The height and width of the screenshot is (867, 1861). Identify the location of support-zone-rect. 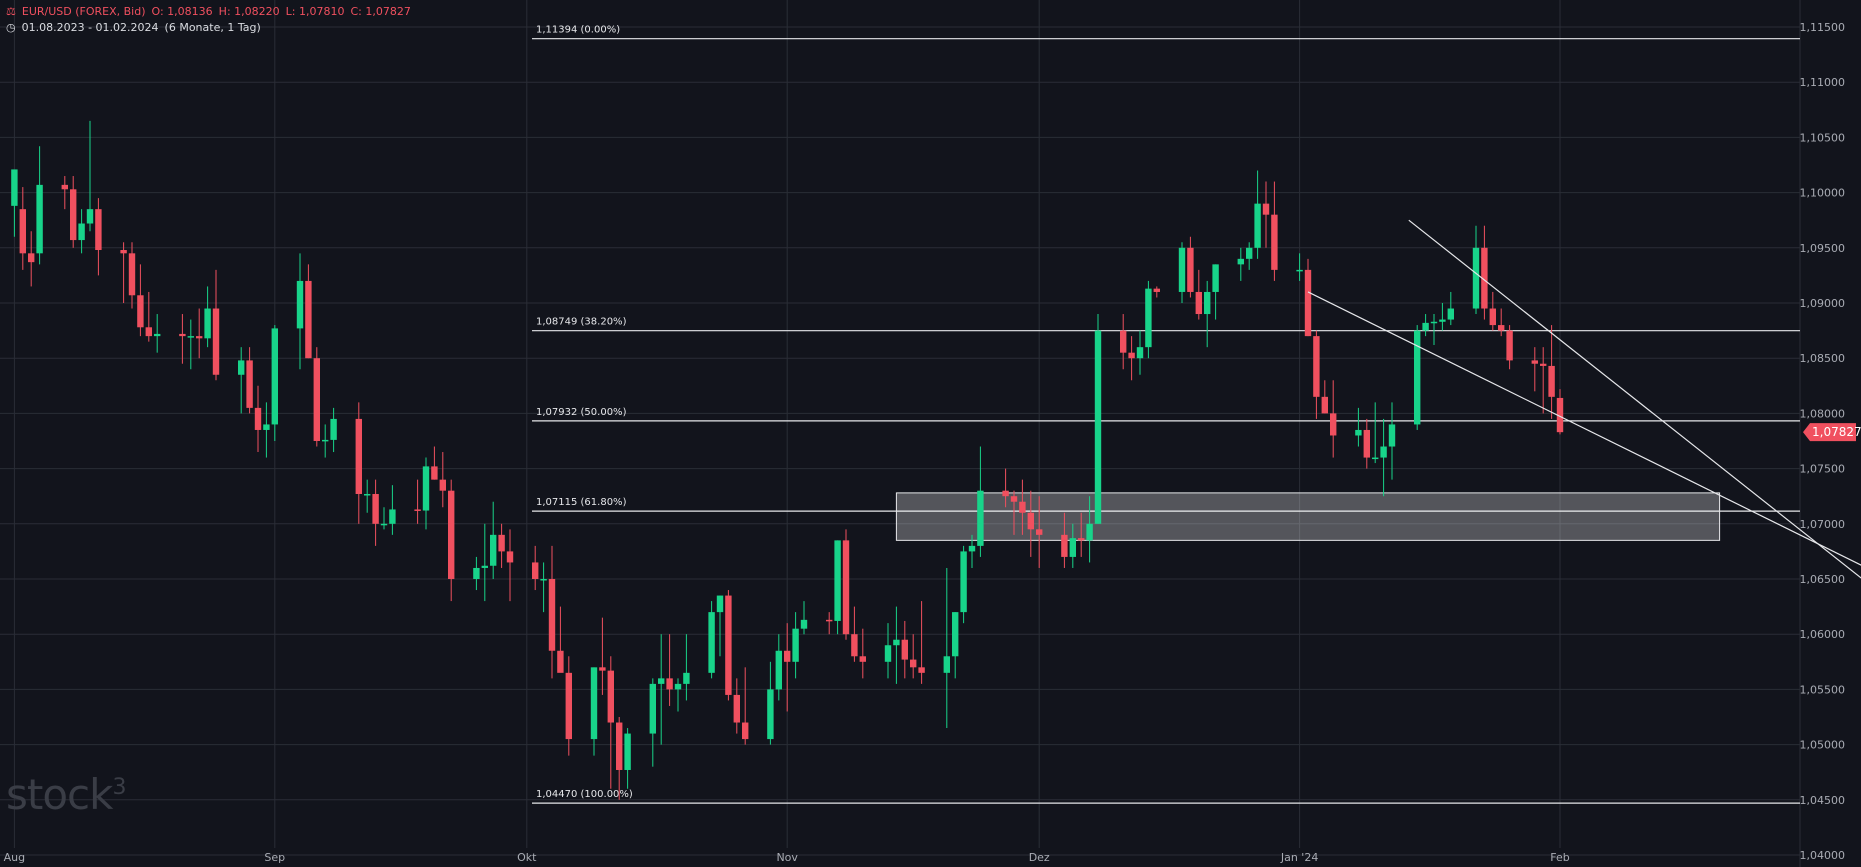
(1308, 516).